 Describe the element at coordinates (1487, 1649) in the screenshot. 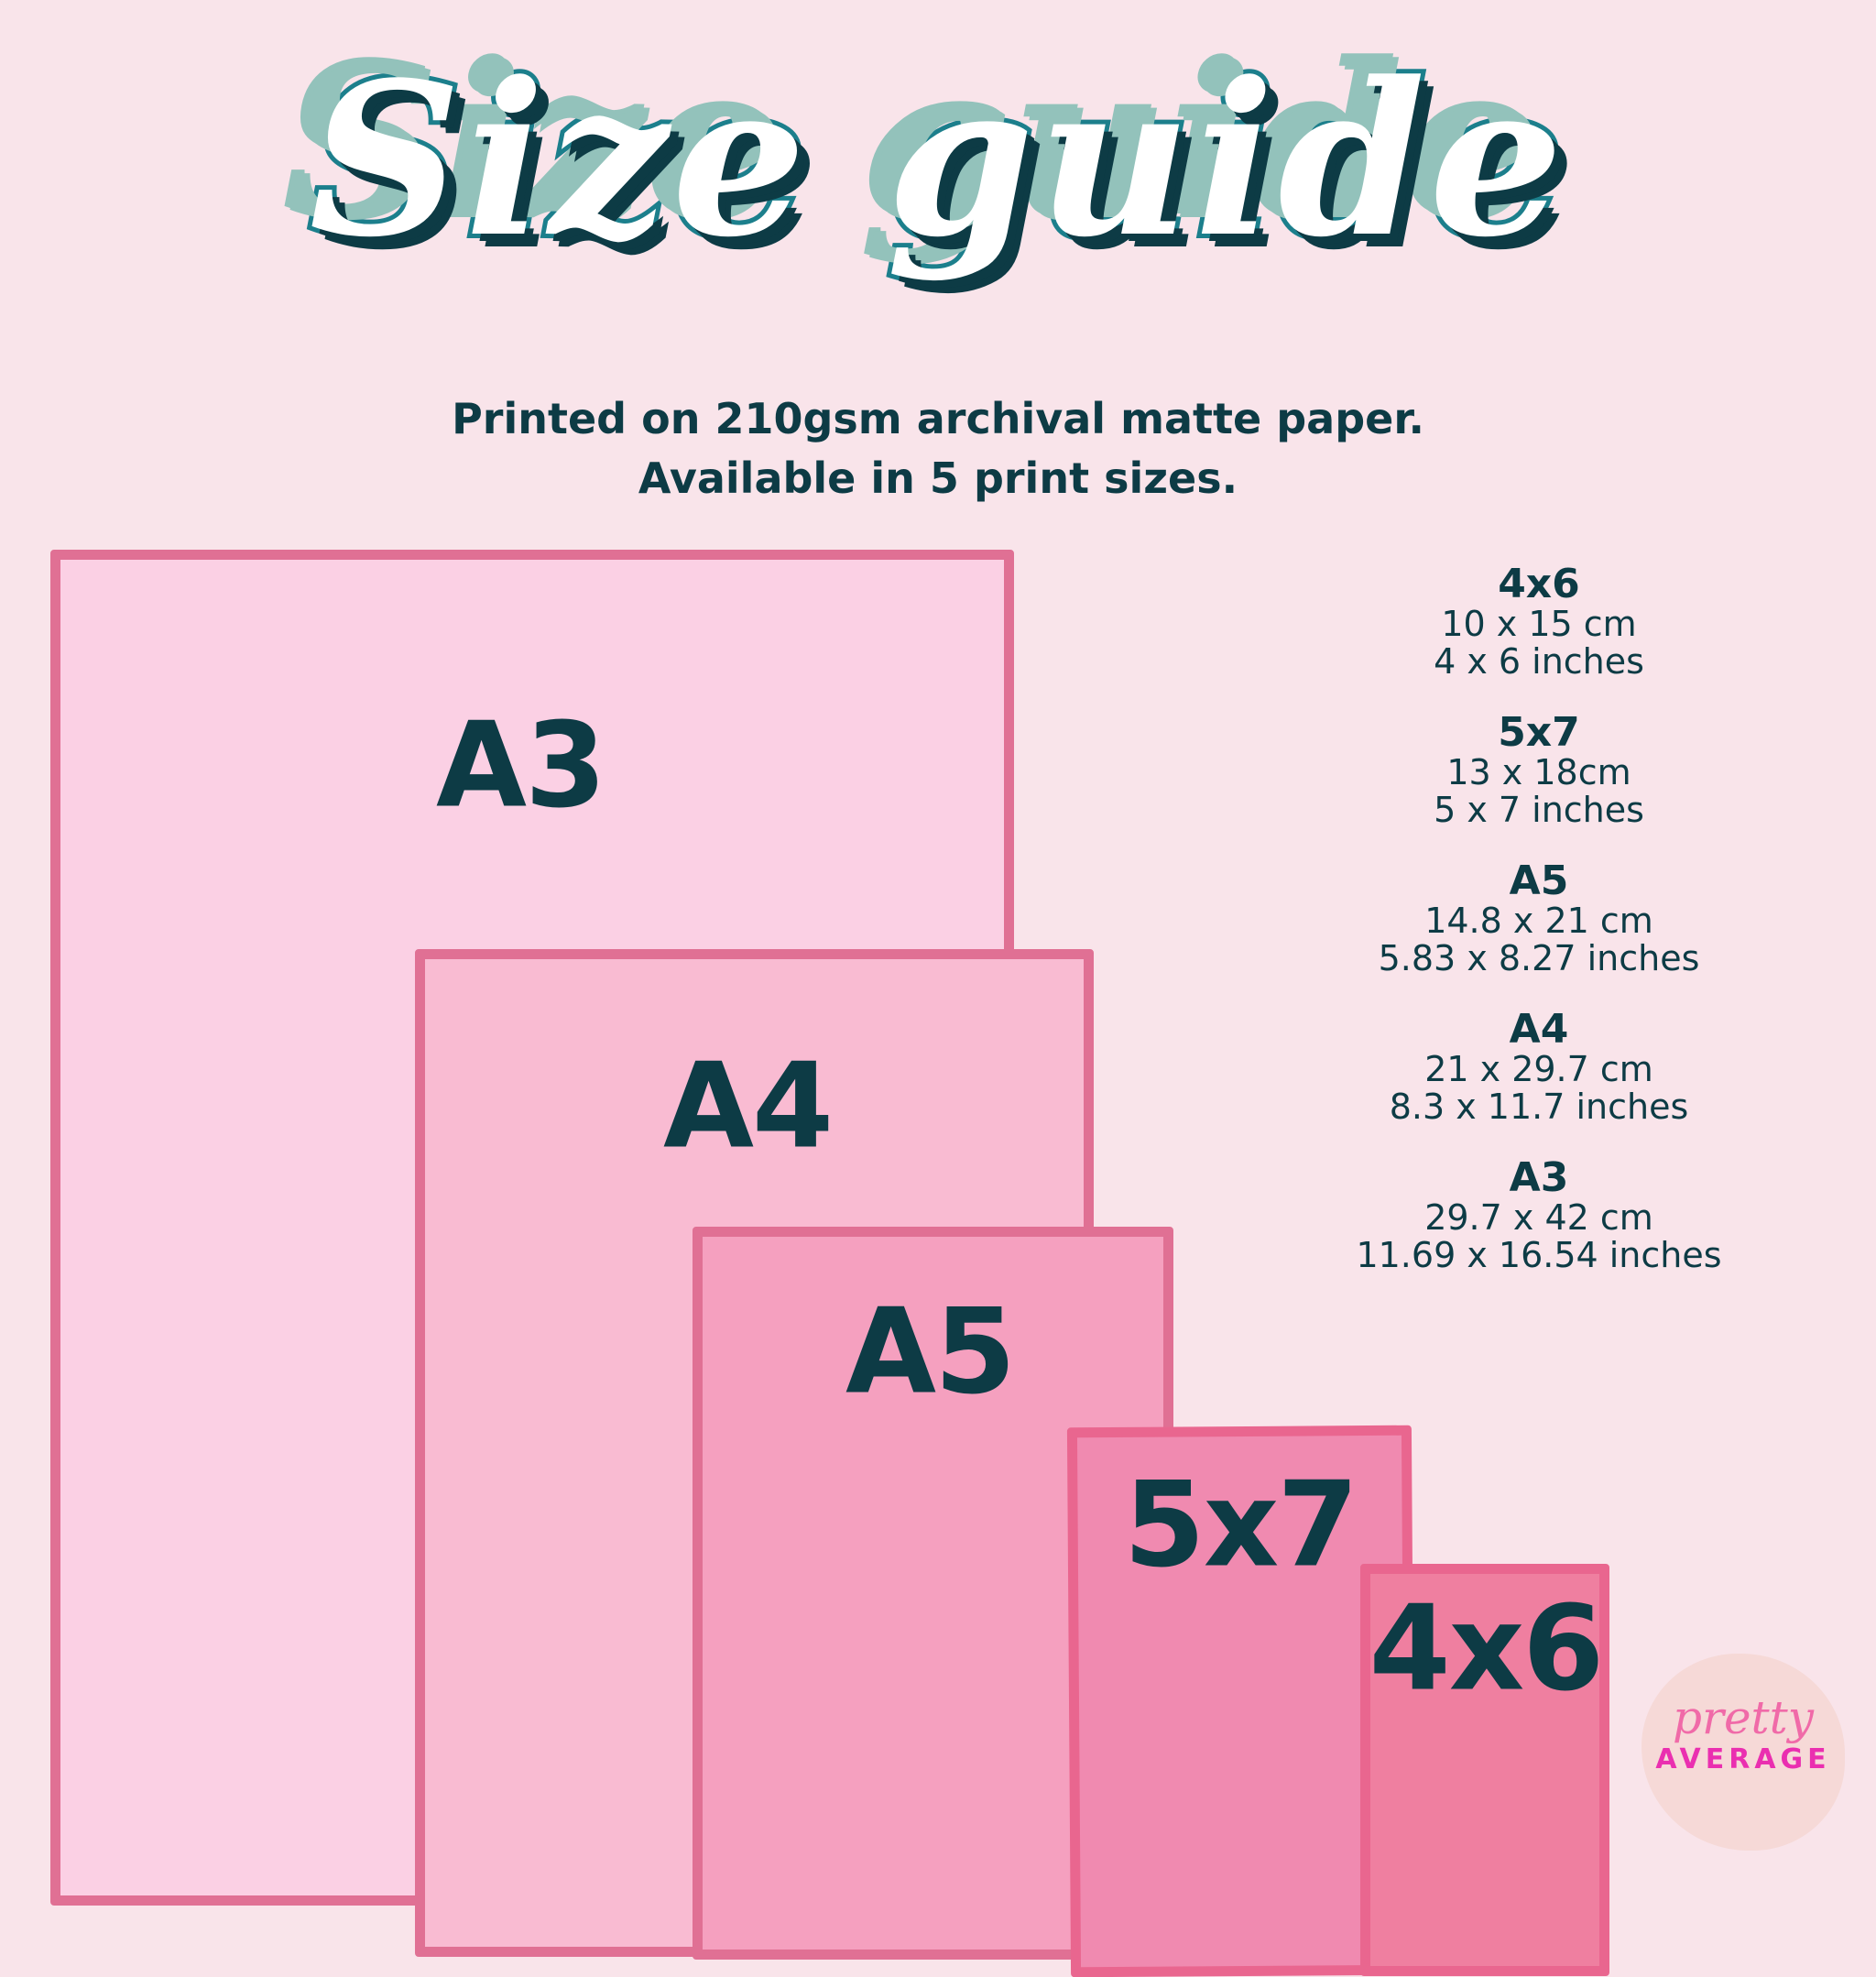

I see `label-4x6: 4x6` at that location.